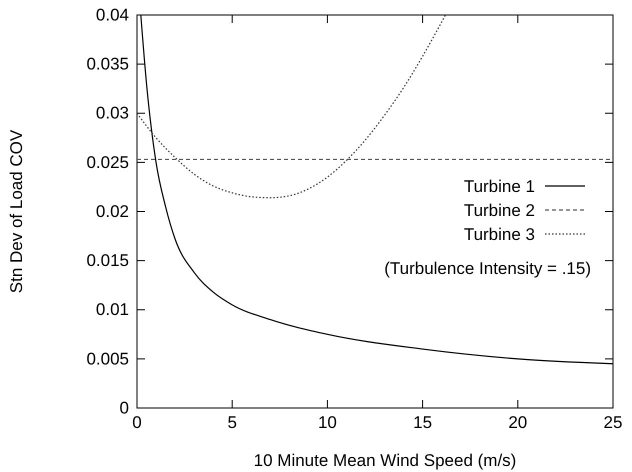  What do you see at coordinates (487, 268) in the screenshot?
I see `annotation: (Turbulence Intensity = .15)` at bounding box center [487, 268].